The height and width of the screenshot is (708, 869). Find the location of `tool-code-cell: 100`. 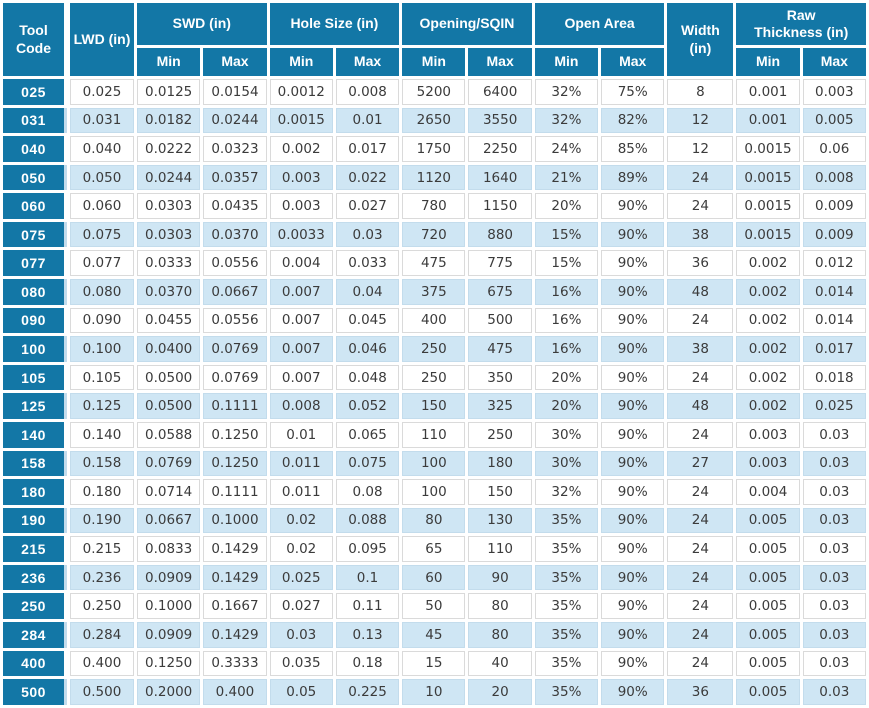

tool-code-cell: 100 is located at coordinates (35, 349).